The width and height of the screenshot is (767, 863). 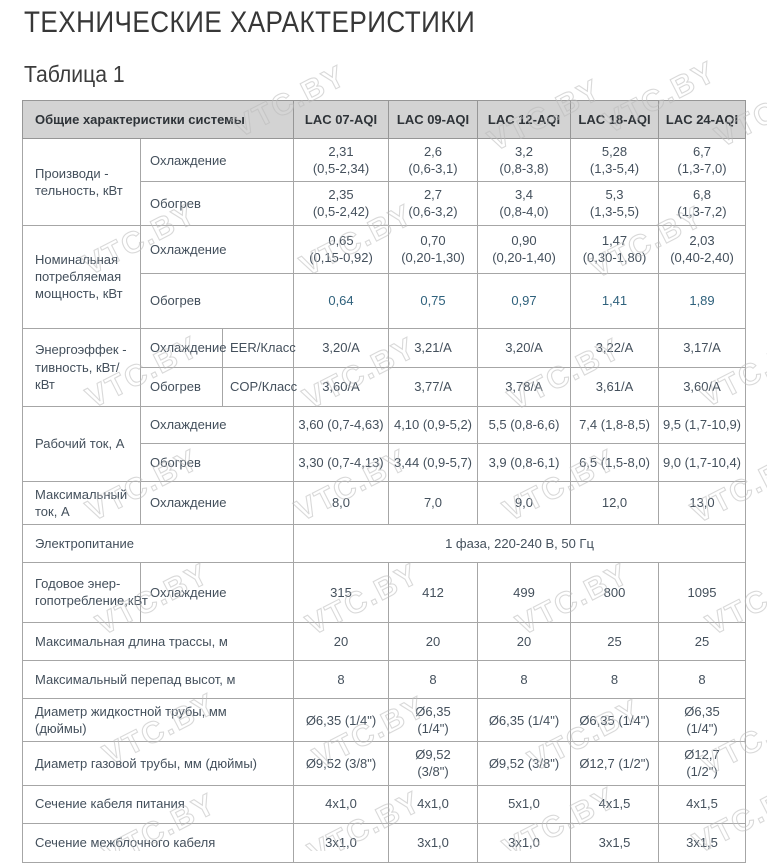 I want to click on spec-label: Рабочий ток, А, so click(x=81, y=443).